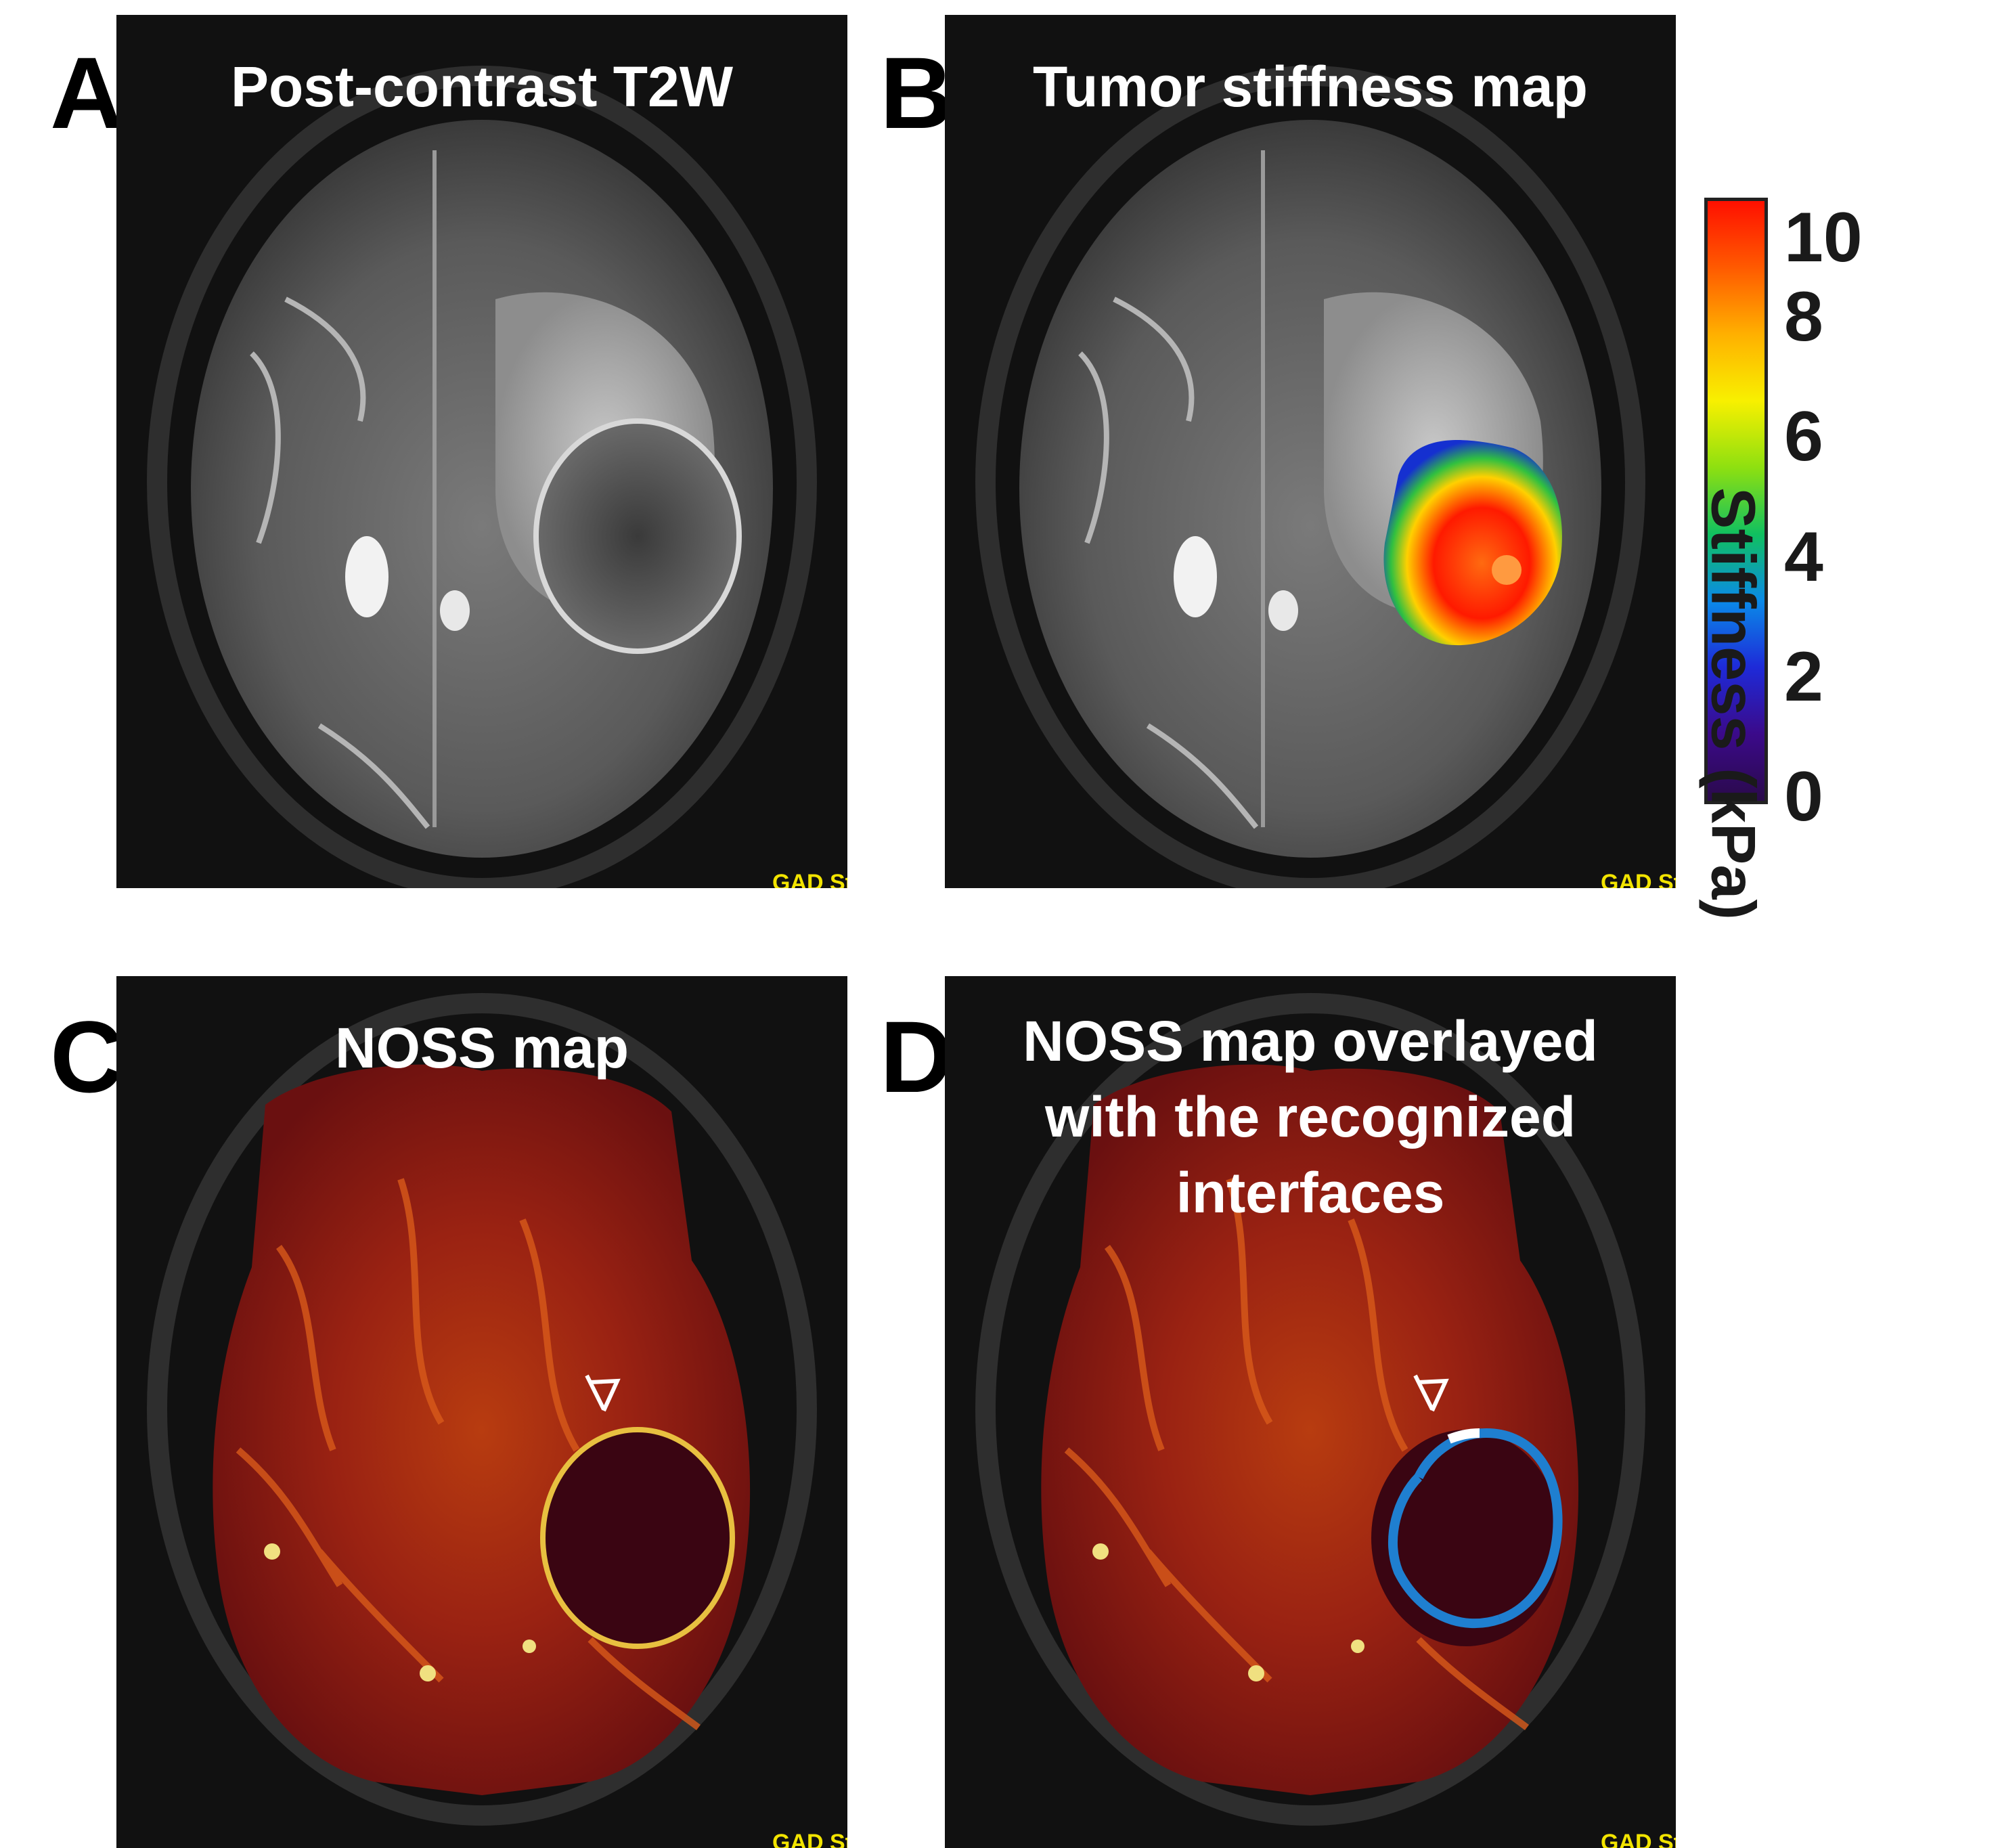 The image size is (1998, 1848). I want to click on colorbar-tick-label: 8, so click(1803, 318).